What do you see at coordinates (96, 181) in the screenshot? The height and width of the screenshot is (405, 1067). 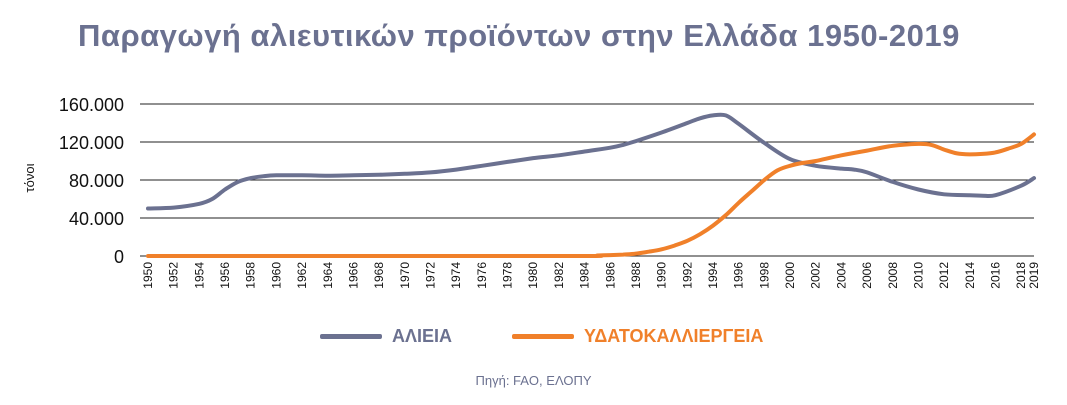 I see `y-tick-label: 80.000` at bounding box center [96, 181].